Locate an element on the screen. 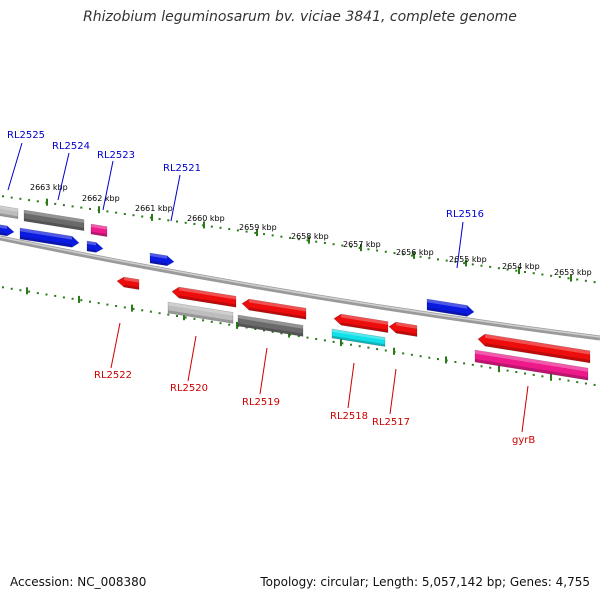 The width and height of the screenshot is (600, 600). gene-feature-rl2517-highlight is located at coordinates (406, 325).